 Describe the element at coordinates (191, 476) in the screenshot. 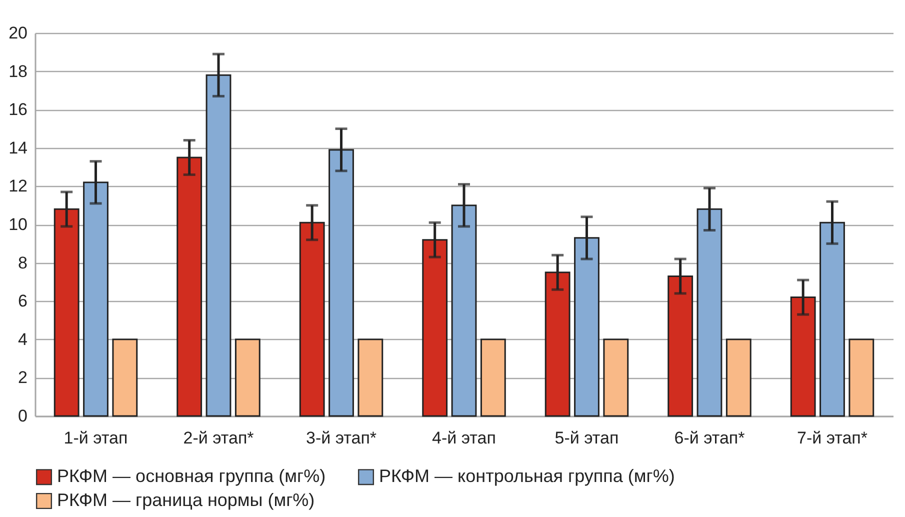

I see `legend-label: РКФМ — основная группа (мг%)` at that location.